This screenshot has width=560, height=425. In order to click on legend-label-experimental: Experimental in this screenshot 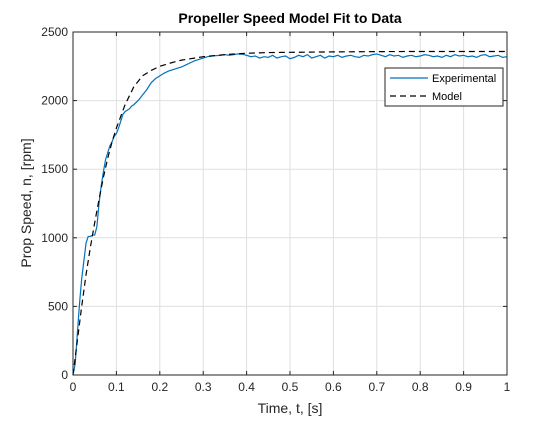, I will do `click(464, 79)`.